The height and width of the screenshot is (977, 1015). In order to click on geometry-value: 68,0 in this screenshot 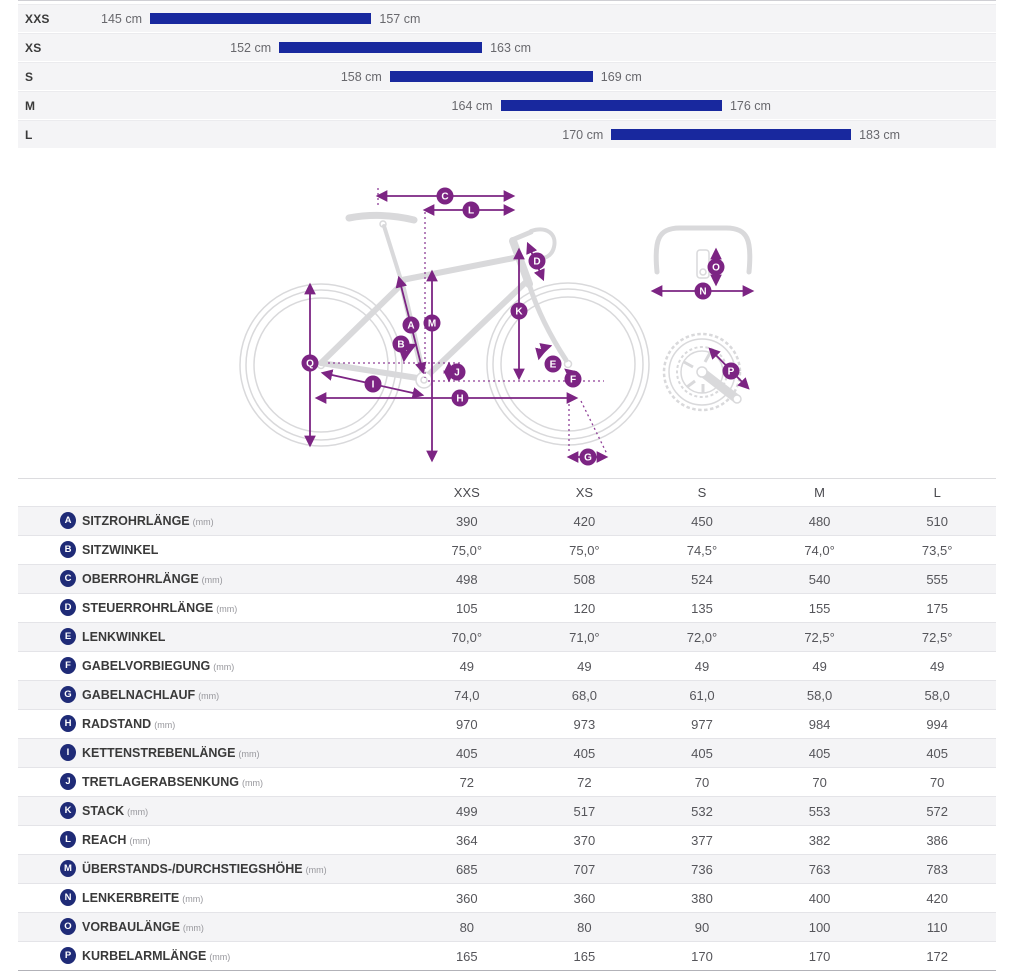, I will do `click(584, 695)`.